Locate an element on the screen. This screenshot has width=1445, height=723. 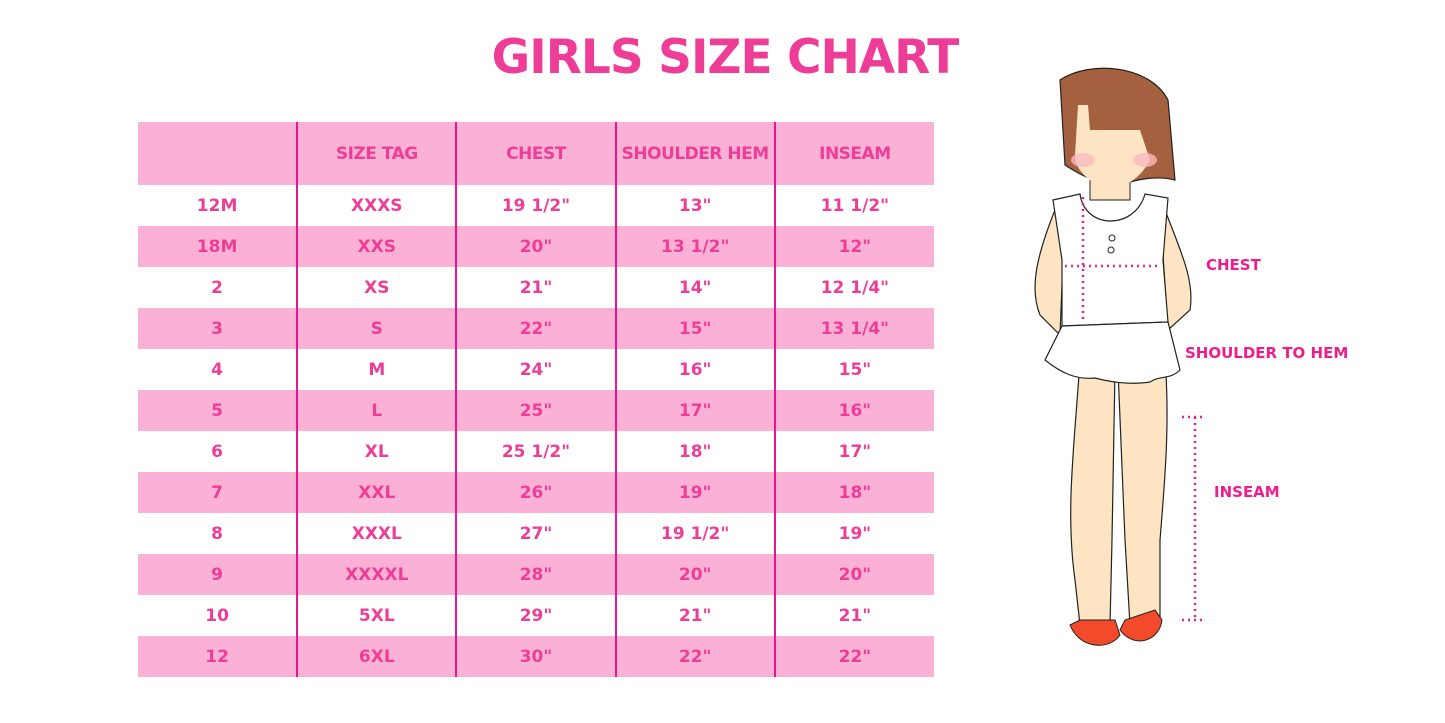
table-row: 12 6XL 30" 22" 22" is located at coordinates (536, 656).